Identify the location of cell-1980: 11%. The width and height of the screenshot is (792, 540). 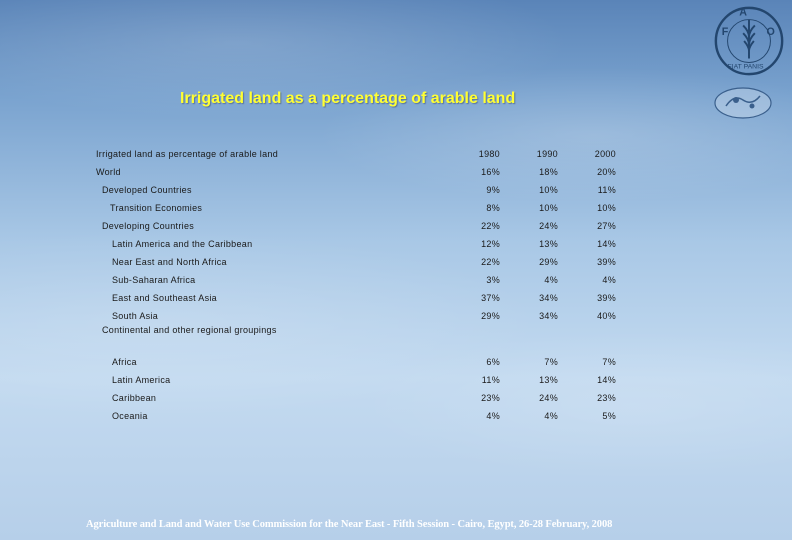
(490, 380).